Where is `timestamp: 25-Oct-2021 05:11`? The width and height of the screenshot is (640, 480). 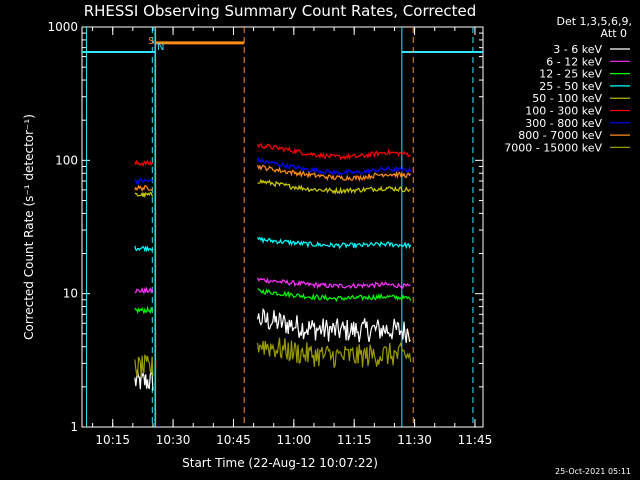
timestamp: 25-Oct-2021 05:11 is located at coordinates (593, 471).